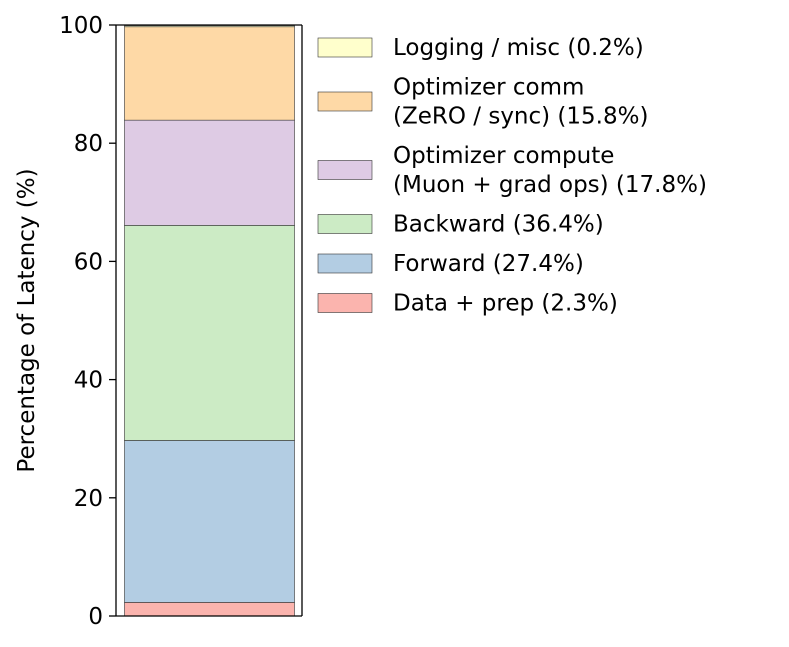  I want to click on legend-label-4-line-0: Forward (27.4%), so click(488, 264).